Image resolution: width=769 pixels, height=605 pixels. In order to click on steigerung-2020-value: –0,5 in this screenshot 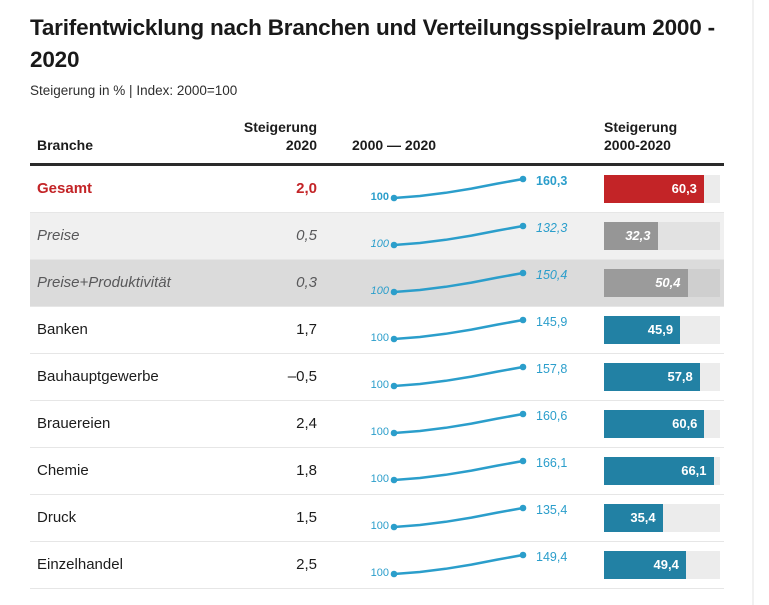, I will do `click(302, 377)`.